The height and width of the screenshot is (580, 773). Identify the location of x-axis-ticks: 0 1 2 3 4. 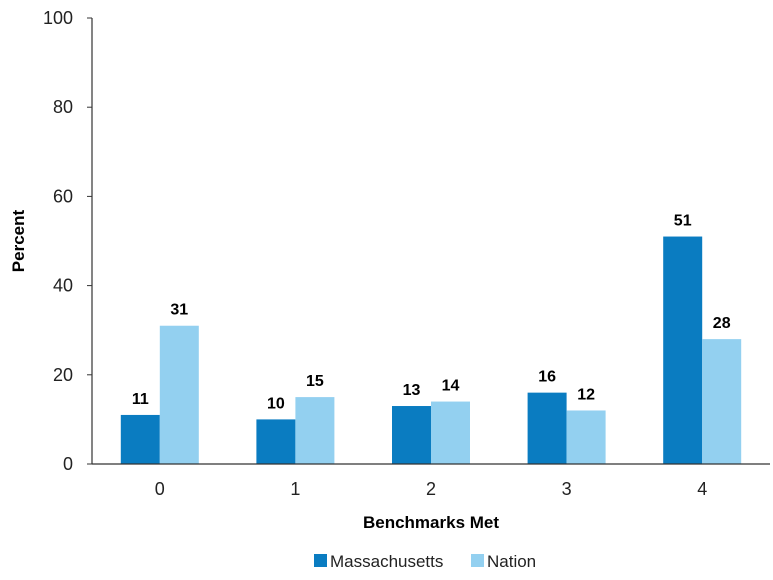
(431, 489).